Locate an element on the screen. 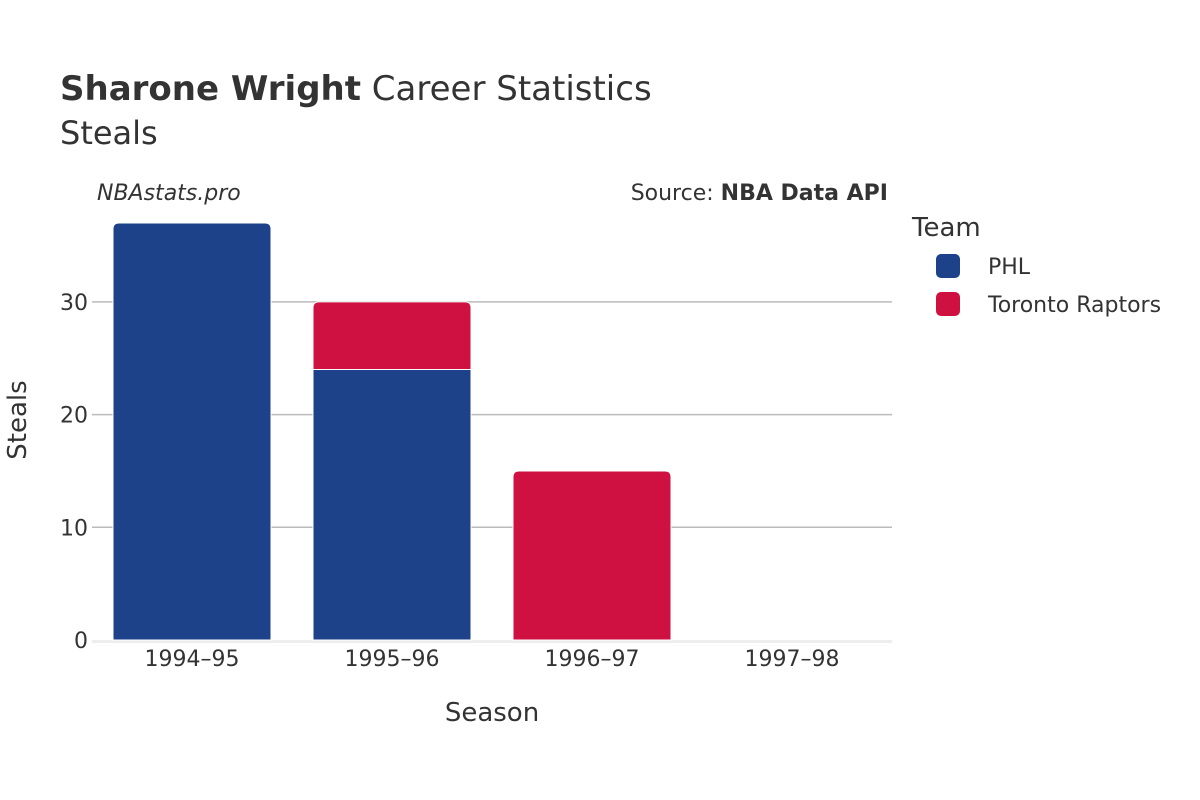  x-axis-ticks: 1994–95 1995–96 1996–97 1997–98 is located at coordinates (492, 659).